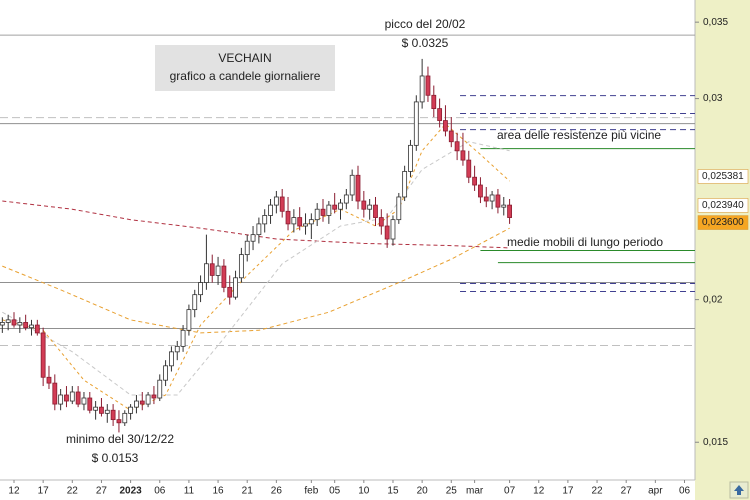 The width and height of the screenshot is (750, 500). Describe the element at coordinates (715, 442) in the screenshot. I see `y-tick-label: 0,015` at that location.